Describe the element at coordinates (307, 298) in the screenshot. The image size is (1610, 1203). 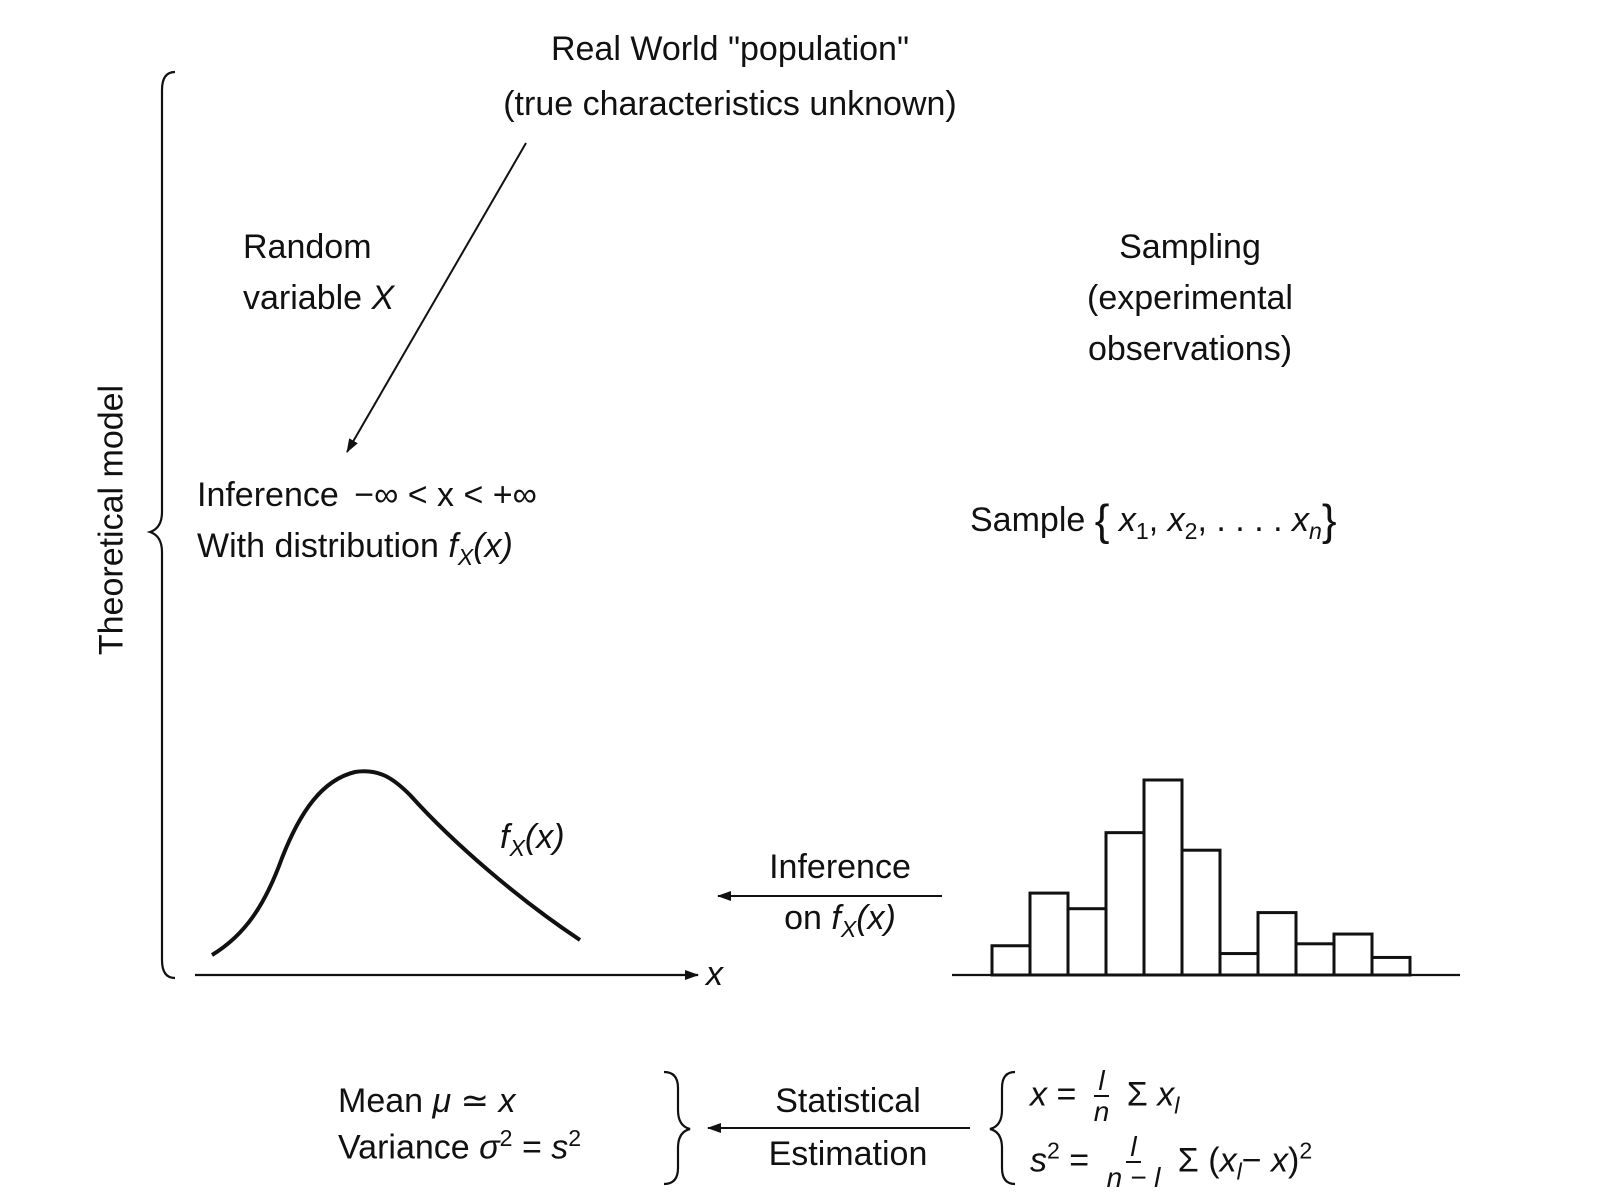
I see `random-variable-text: variable` at that location.